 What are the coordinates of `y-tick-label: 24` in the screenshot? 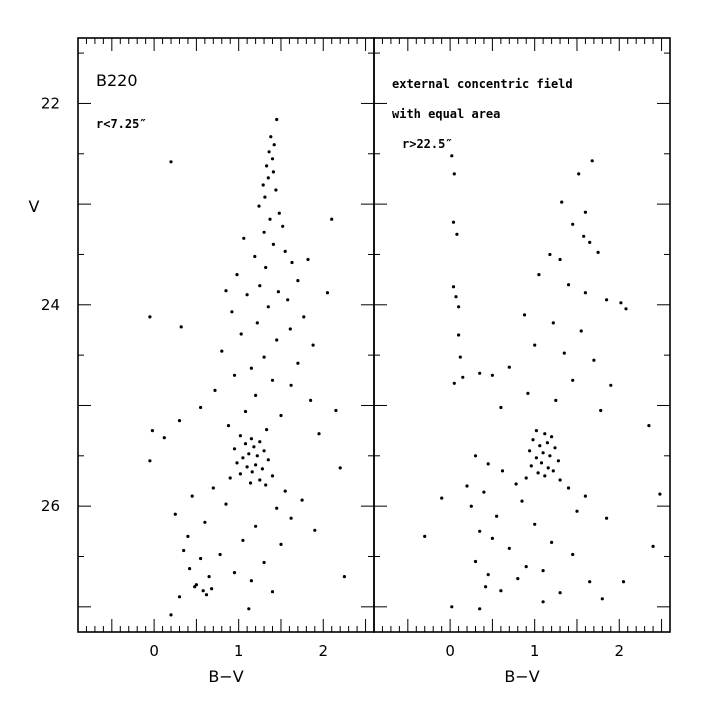 It's located at (50, 305).